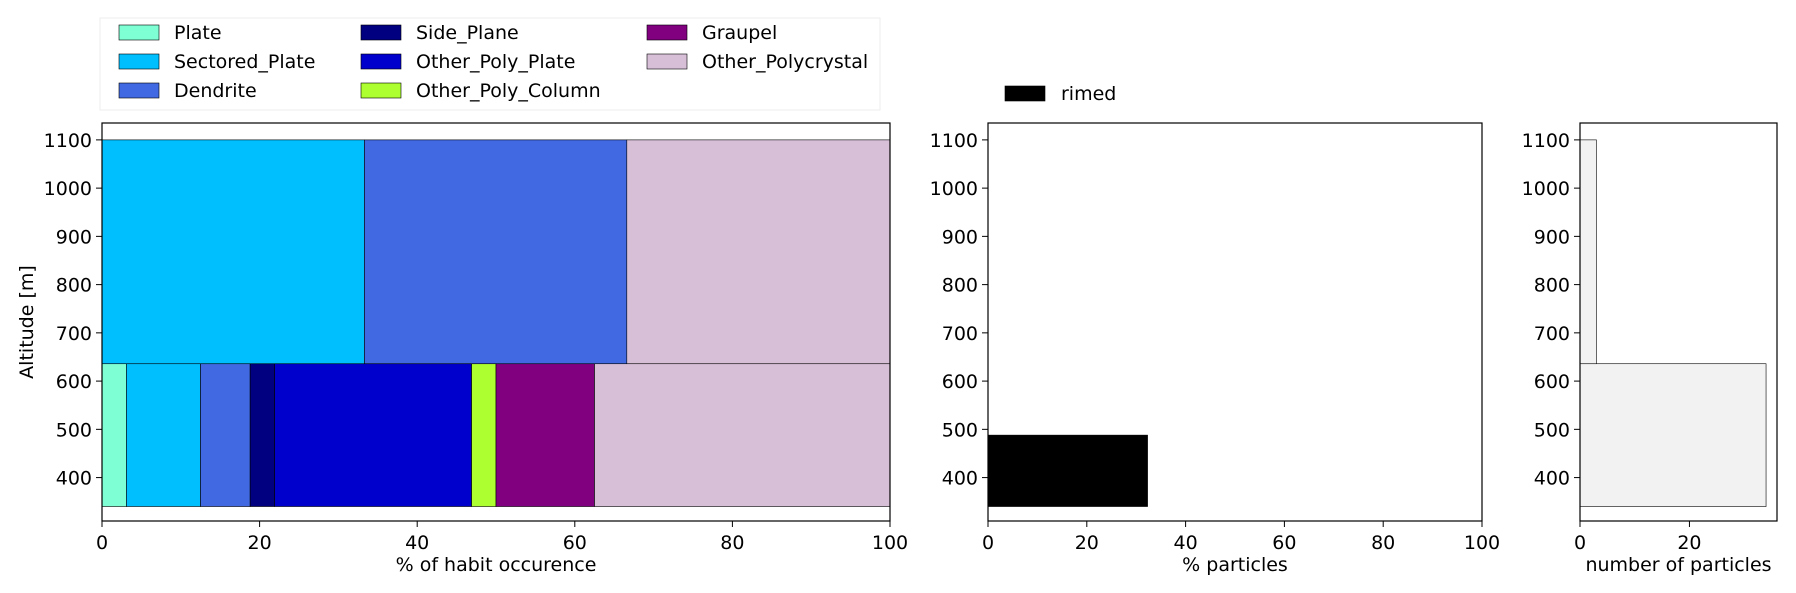 The height and width of the screenshot is (593, 1796). Describe the element at coordinates (139, 32) in the screenshot. I see `legend-swatch-plate` at that location.